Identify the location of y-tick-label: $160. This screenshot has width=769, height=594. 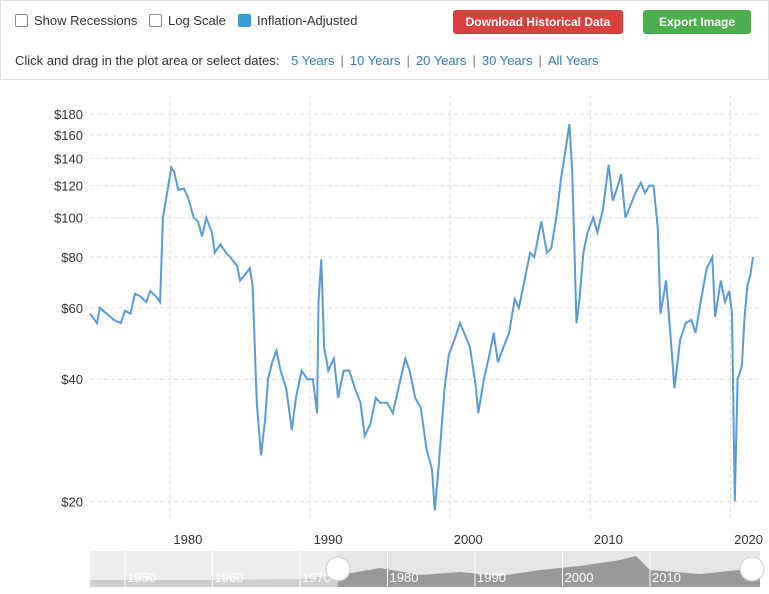
(68, 135).